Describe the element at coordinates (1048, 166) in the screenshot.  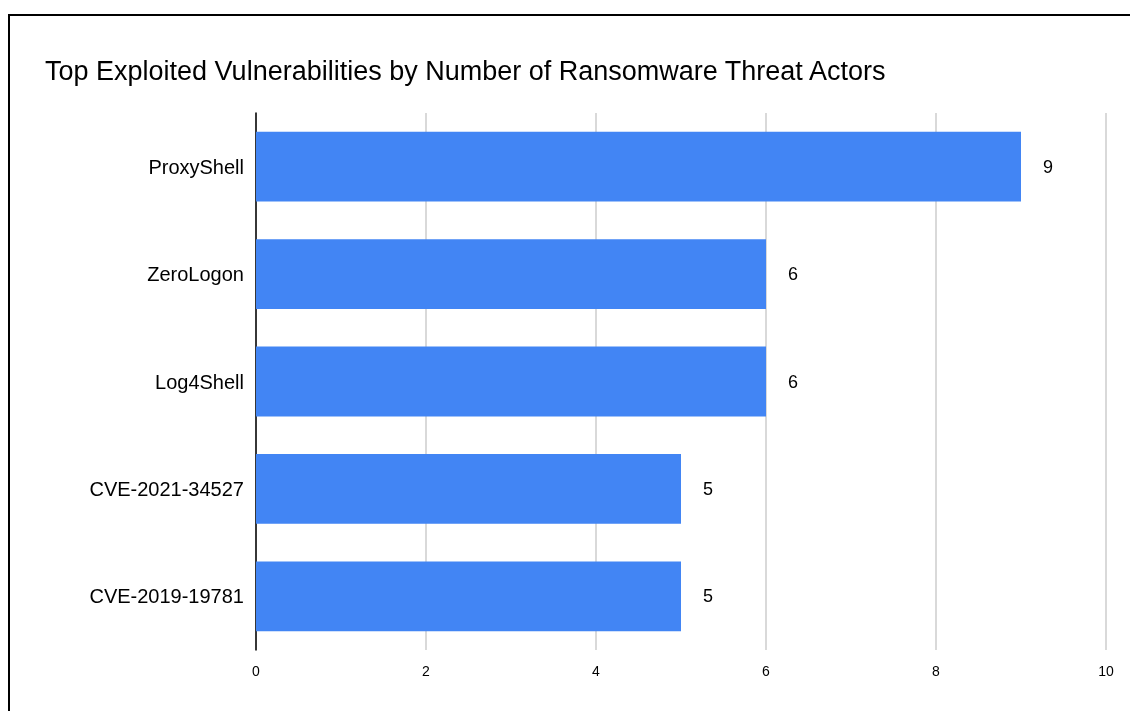
I see `data-label: 9` at that location.